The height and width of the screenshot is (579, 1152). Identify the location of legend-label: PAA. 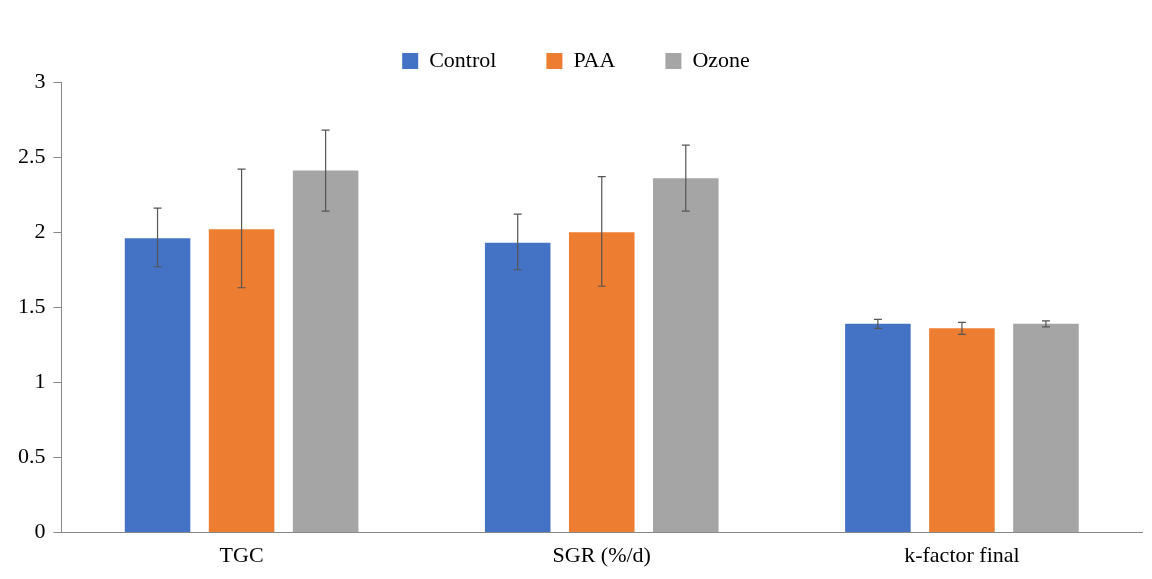
(594, 59).